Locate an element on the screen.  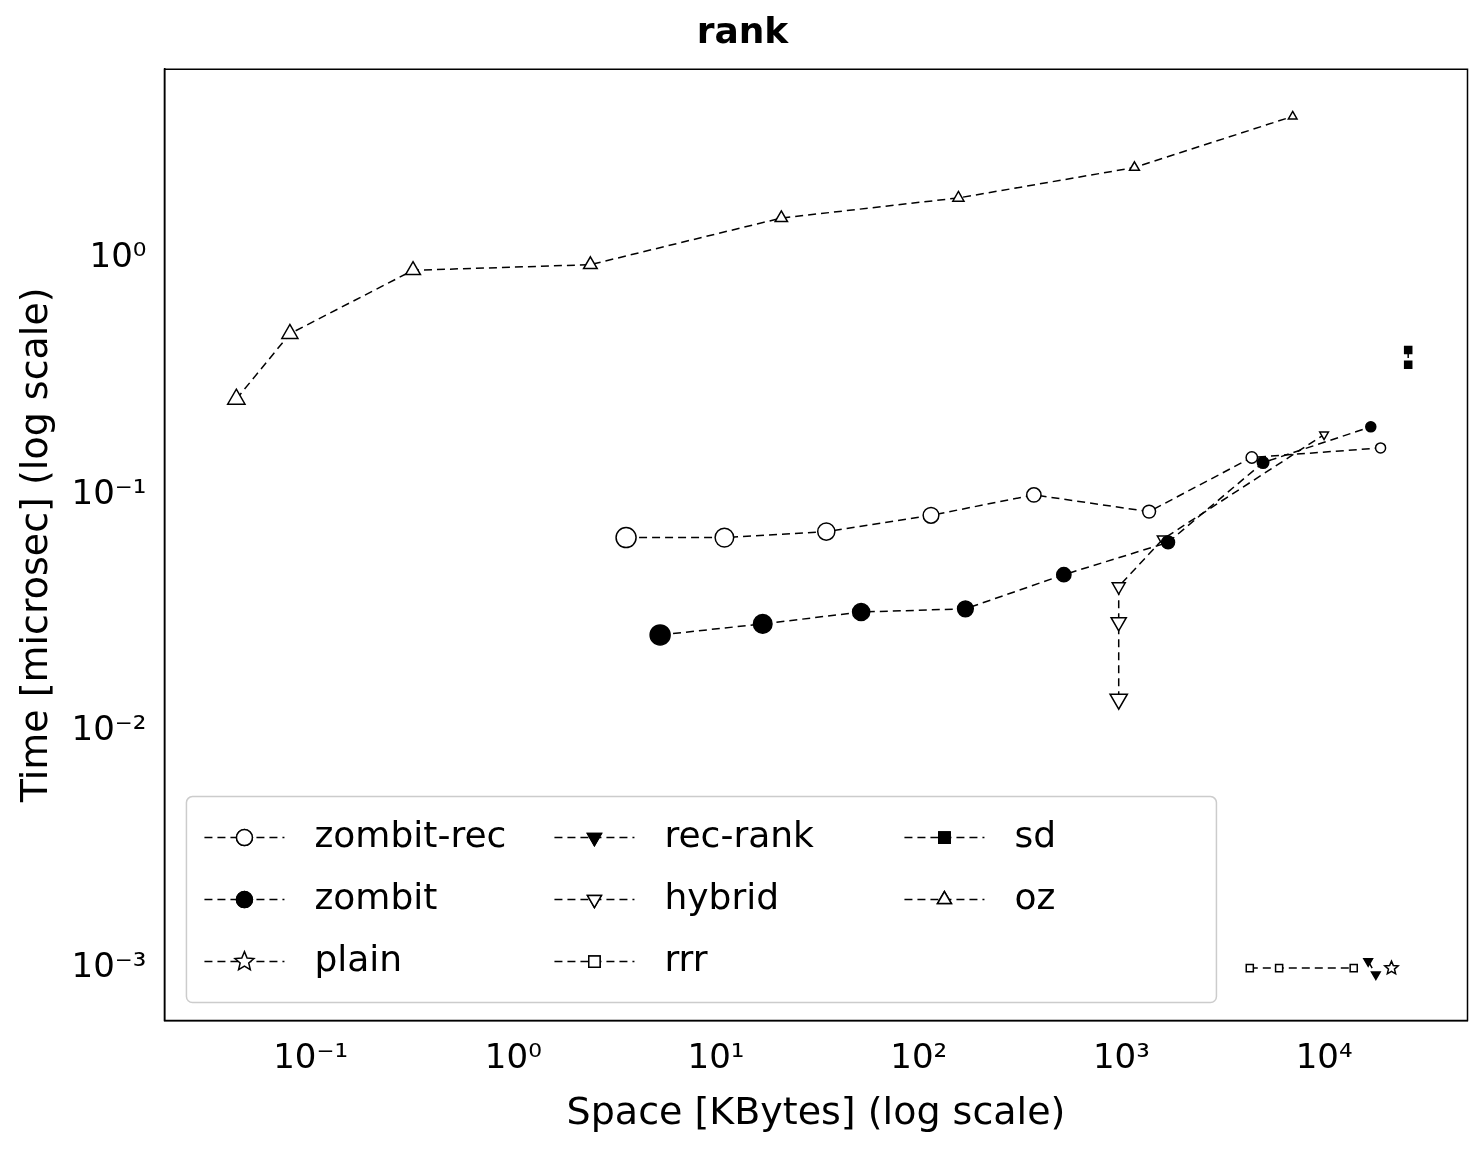
legend-label: zombit-rec is located at coordinates (410, 834).